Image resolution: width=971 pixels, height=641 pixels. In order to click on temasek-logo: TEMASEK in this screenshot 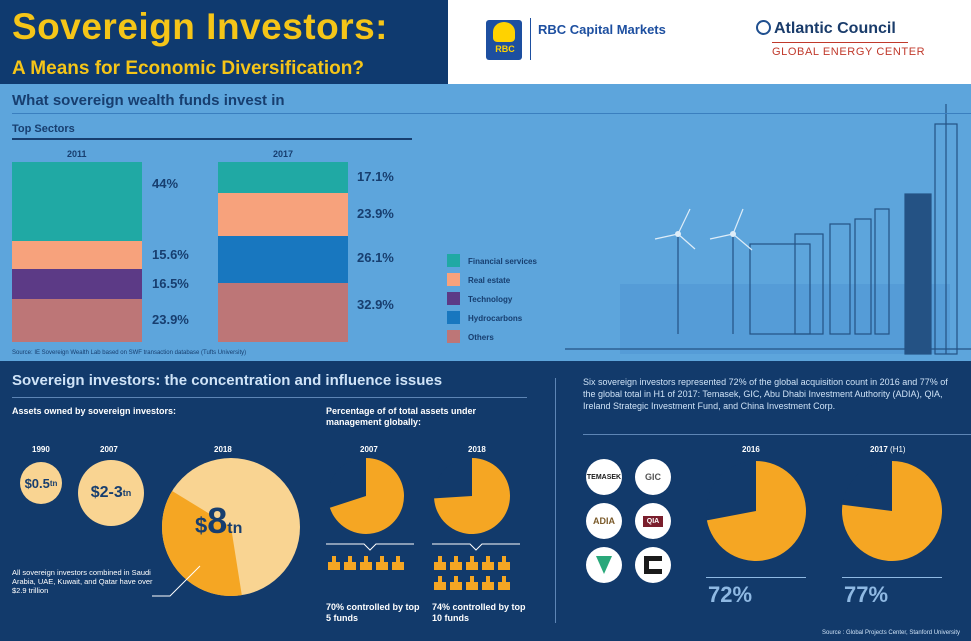, I will do `click(604, 477)`.